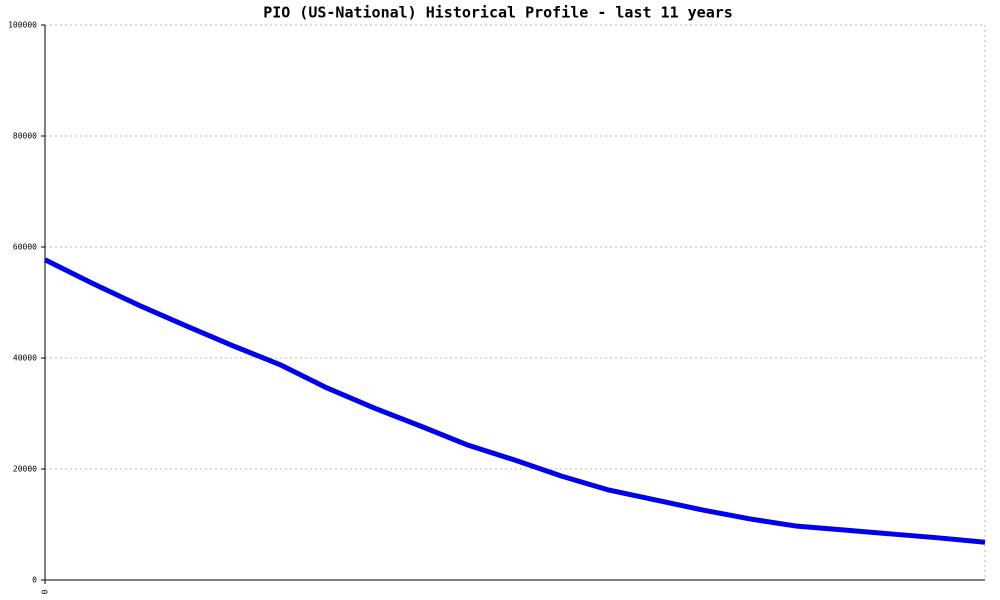  What do you see at coordinates (45, 591) in the screenshot?
I see `x-tick-label: 0` at bounding box center [45, 591].